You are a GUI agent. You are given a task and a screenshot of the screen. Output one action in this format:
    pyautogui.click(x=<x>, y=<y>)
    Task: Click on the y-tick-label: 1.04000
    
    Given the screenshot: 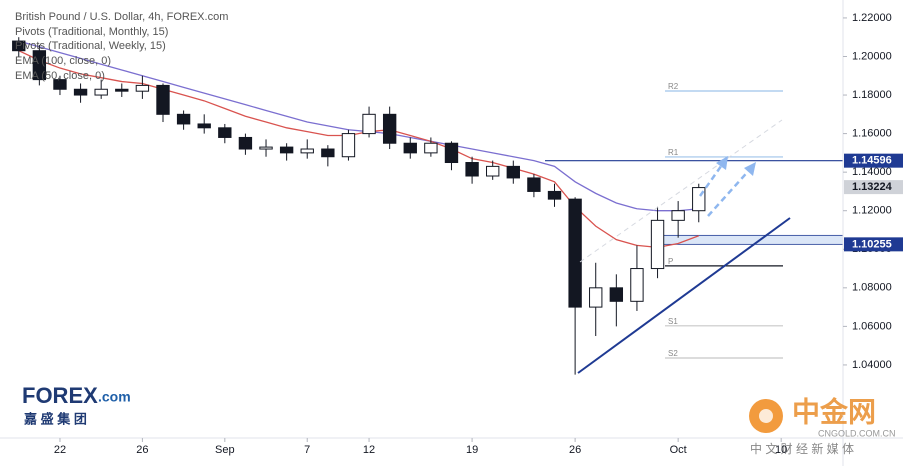 What is the action you would take?
    pyautogui.click(x=872, y=365)
    